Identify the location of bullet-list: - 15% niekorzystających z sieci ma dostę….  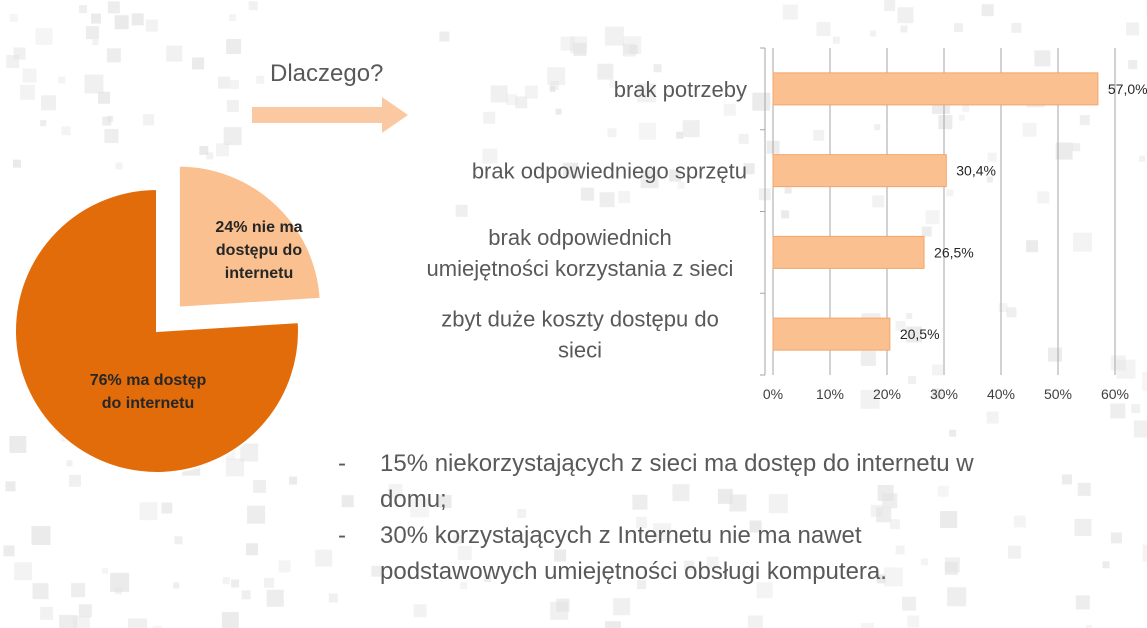
(658, 518).